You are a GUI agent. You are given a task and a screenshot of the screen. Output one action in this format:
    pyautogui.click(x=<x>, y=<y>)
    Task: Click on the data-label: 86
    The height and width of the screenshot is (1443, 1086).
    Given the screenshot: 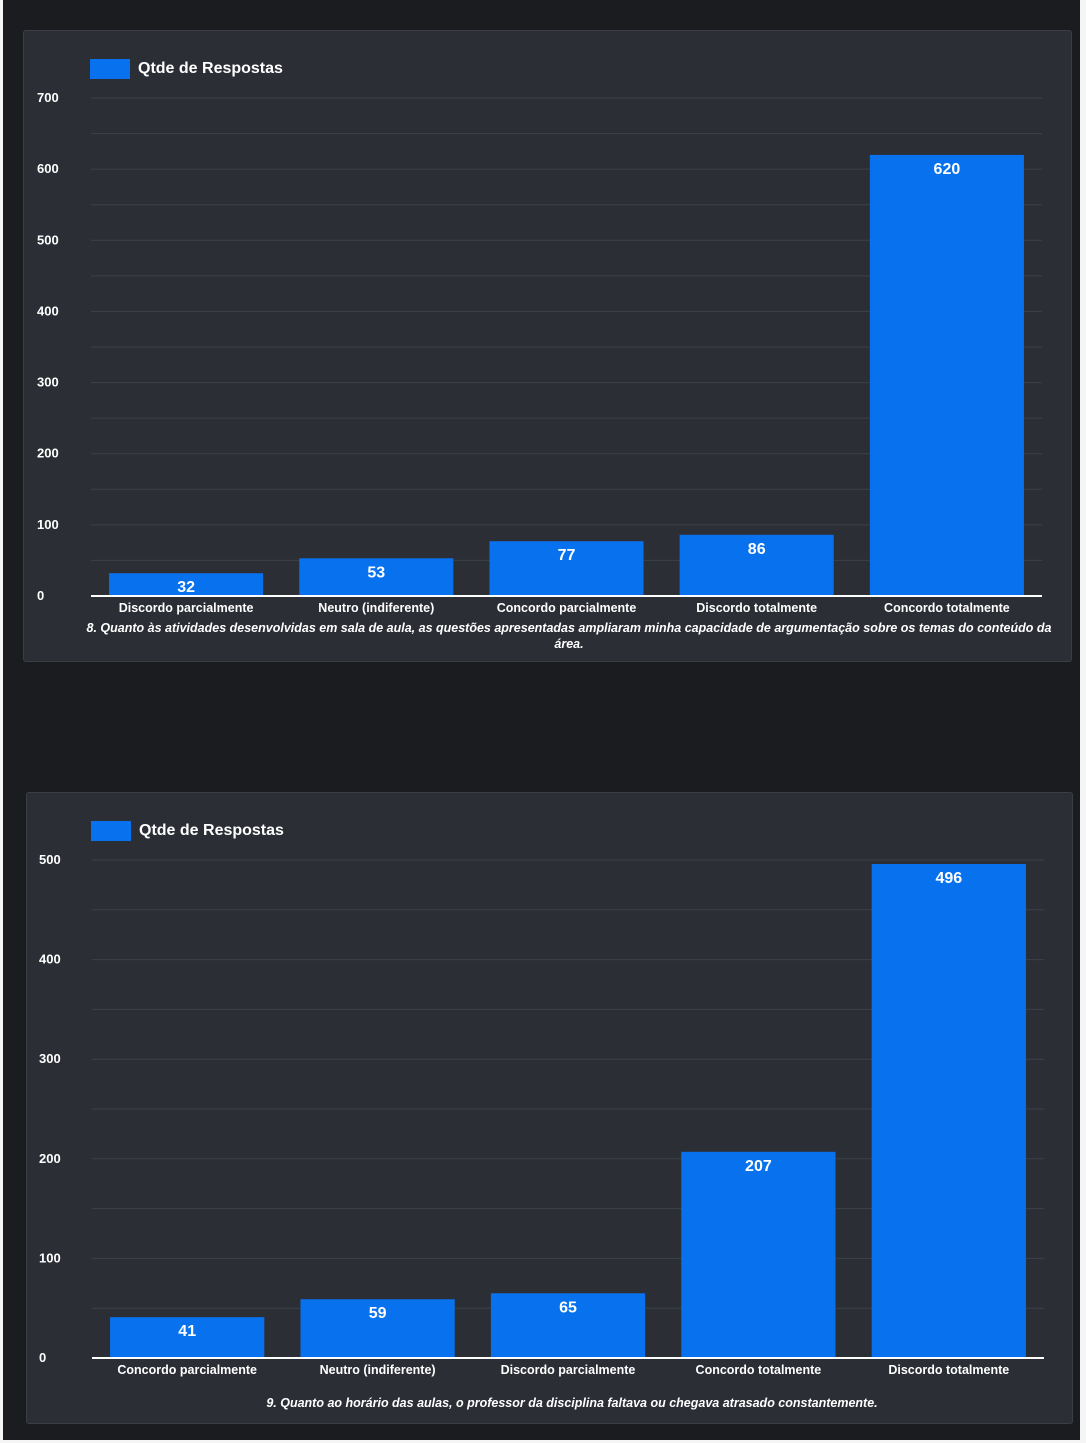 What is the action you would take?
    pyautogui.click(x=757, y=549)
    